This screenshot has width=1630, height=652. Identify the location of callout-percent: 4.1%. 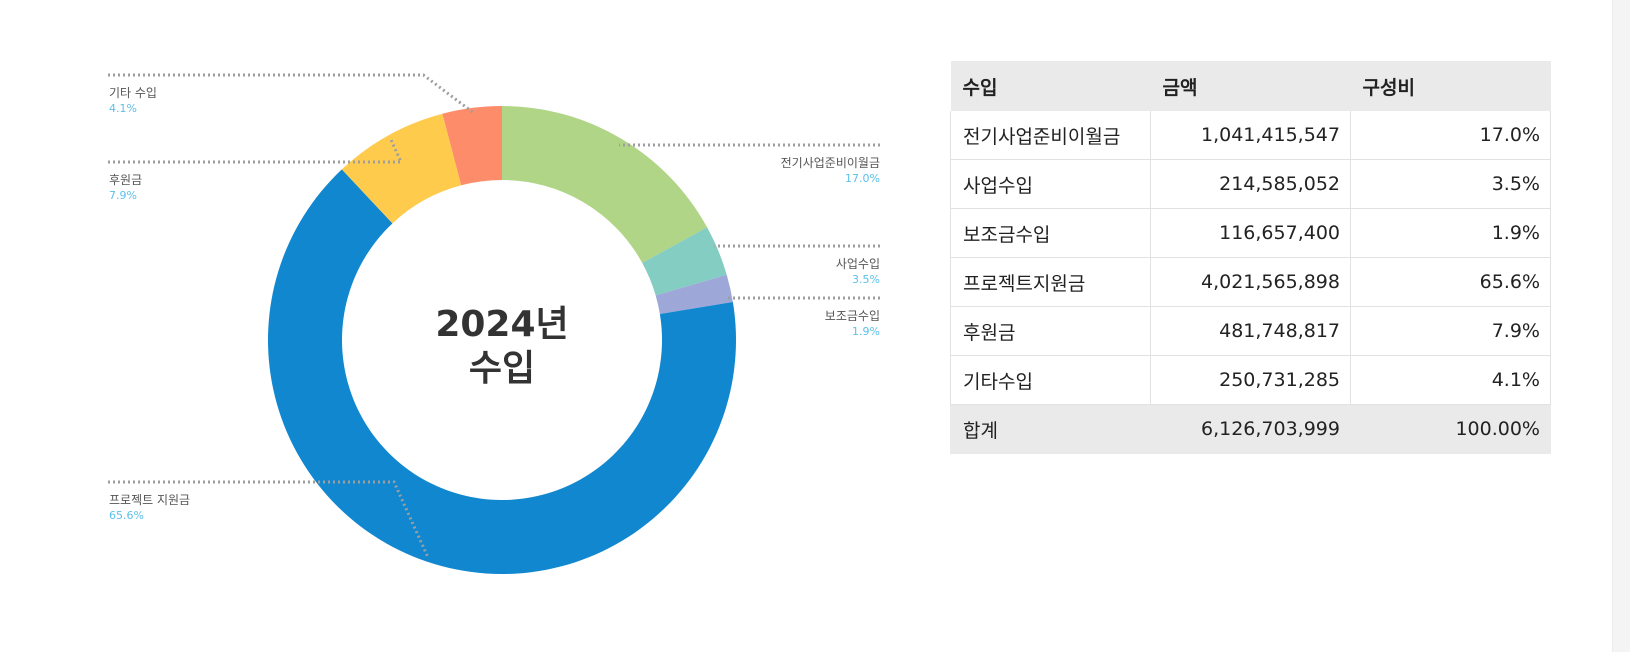
(123, 108).